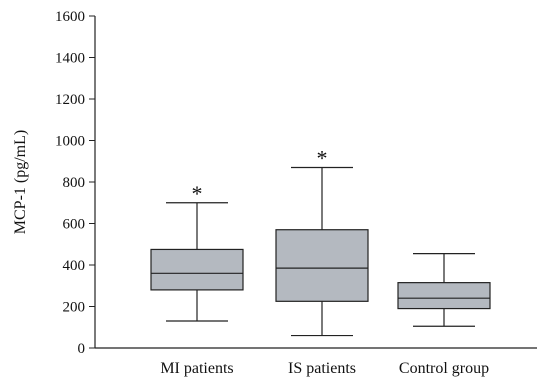  I want to click on x-category-label: MI patients, so click(196, 368).